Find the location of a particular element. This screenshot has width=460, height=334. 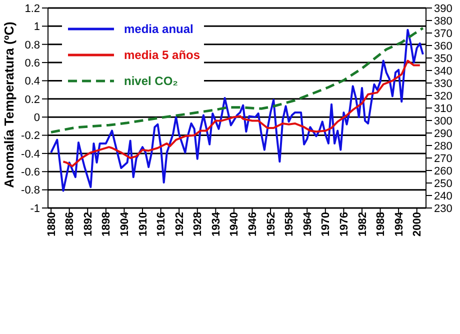

y2-tick-label: 290 is located at coordinates (443, 134).